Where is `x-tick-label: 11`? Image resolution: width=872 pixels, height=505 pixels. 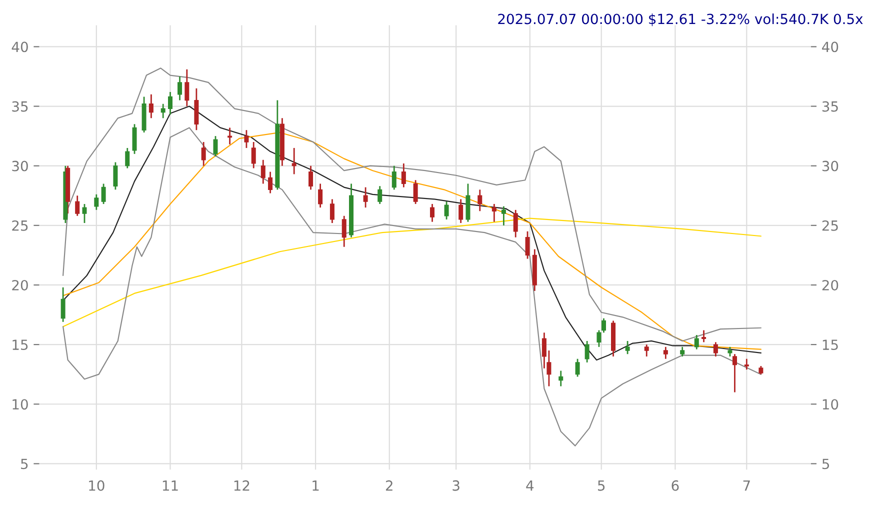 x-tick-label: 11 is located at coordinates (170, 485).